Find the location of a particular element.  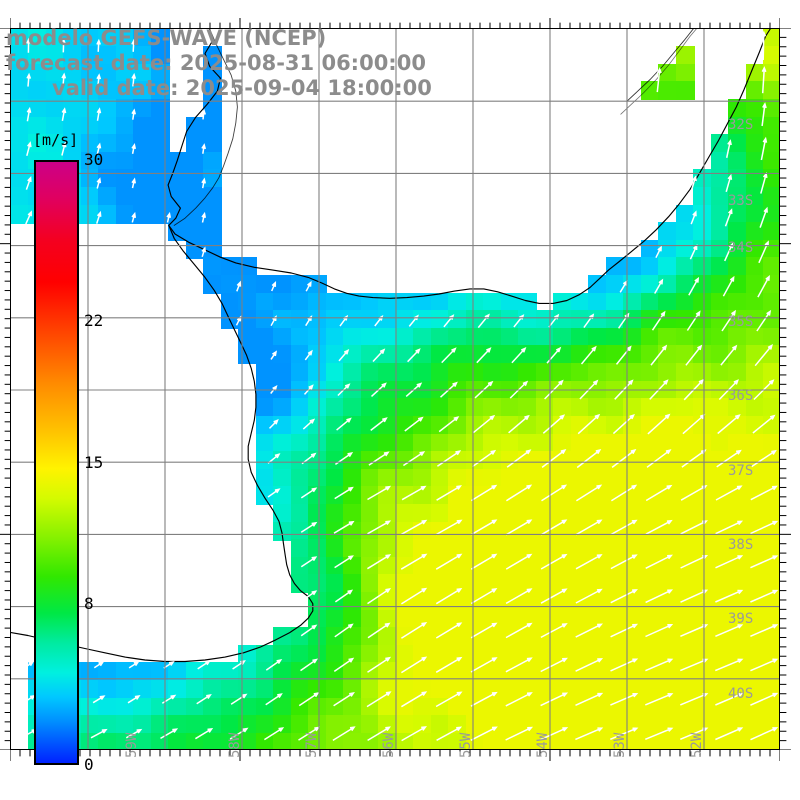

colorbar-tick-8: 8 is located at coordinates (89, 603).